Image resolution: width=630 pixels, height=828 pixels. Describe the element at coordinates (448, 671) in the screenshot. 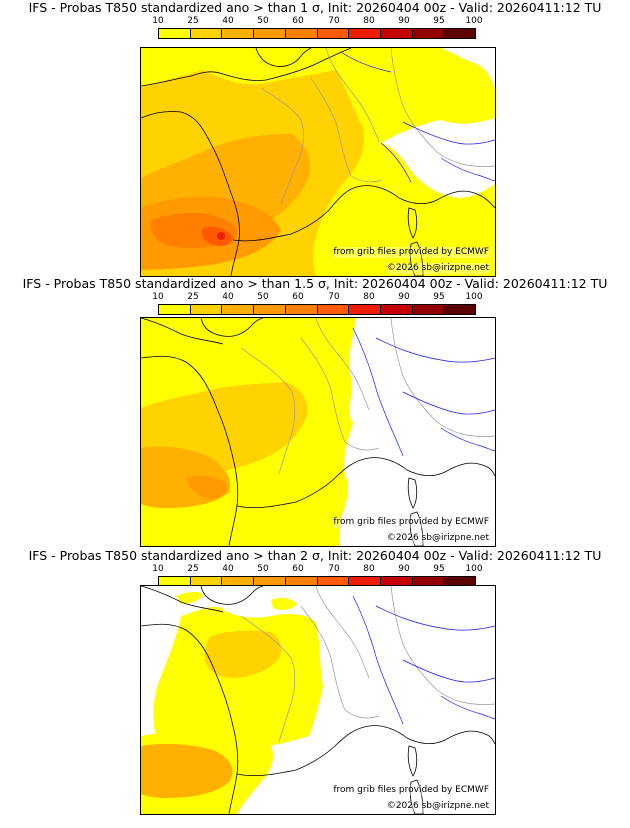

I see `river-danube` at that location.